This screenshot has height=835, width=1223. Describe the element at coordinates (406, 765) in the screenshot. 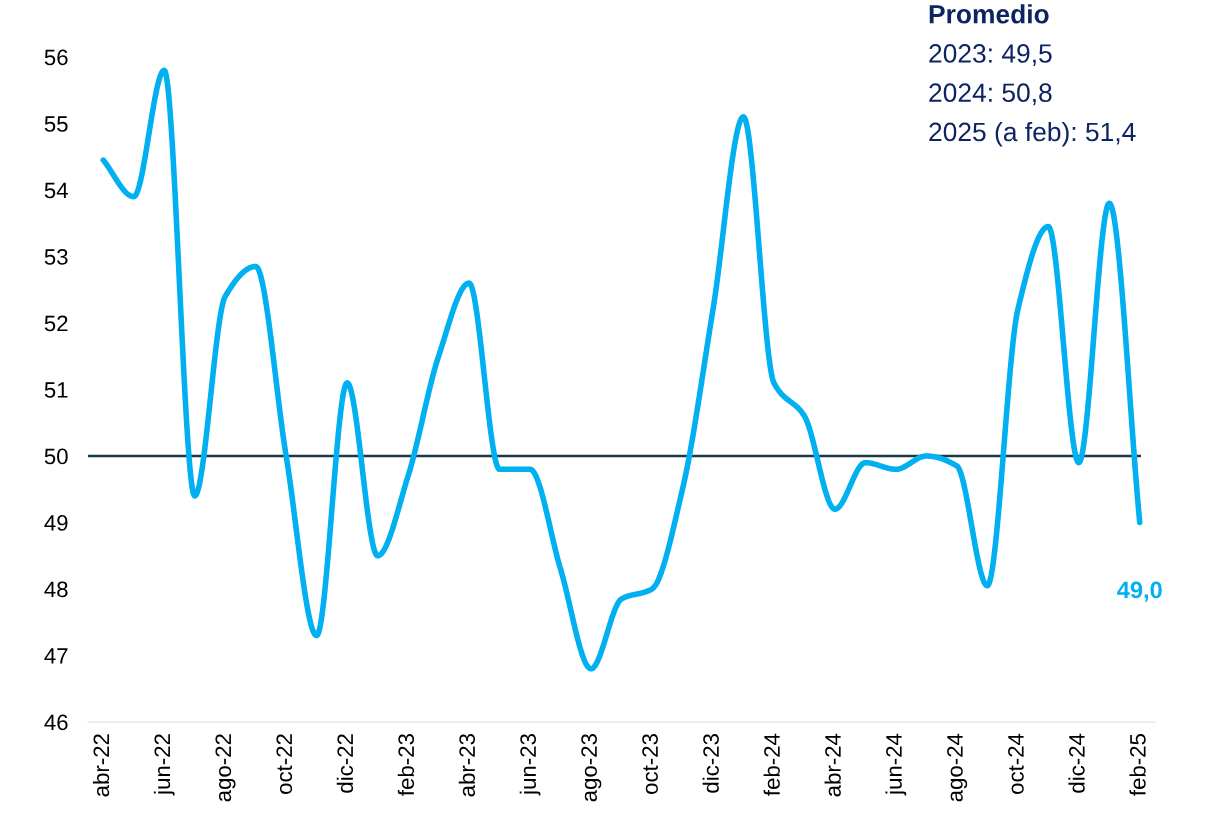

I see `x-tick-label: feb-23` at that location.